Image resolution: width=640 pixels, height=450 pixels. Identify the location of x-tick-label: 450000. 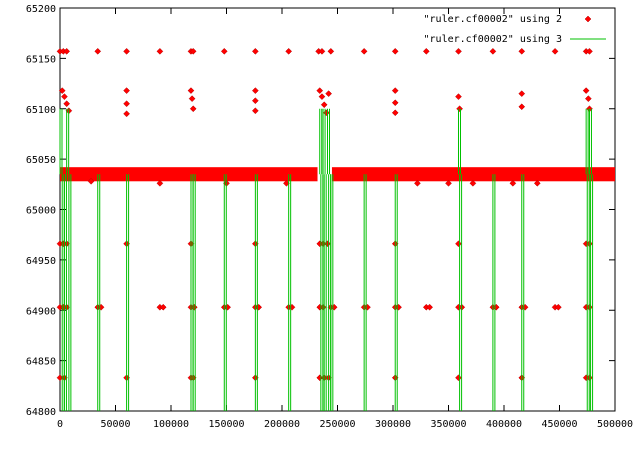
(559, 424).